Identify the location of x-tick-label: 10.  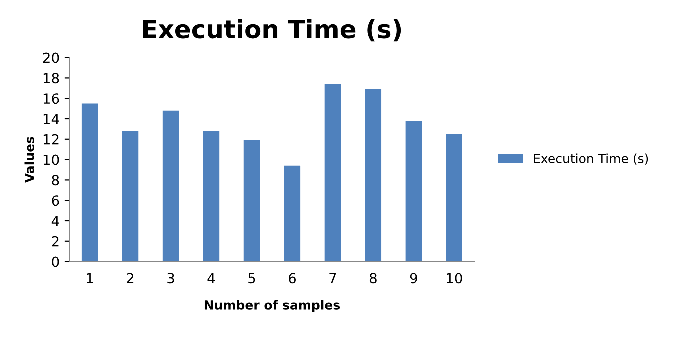
(454, 278).